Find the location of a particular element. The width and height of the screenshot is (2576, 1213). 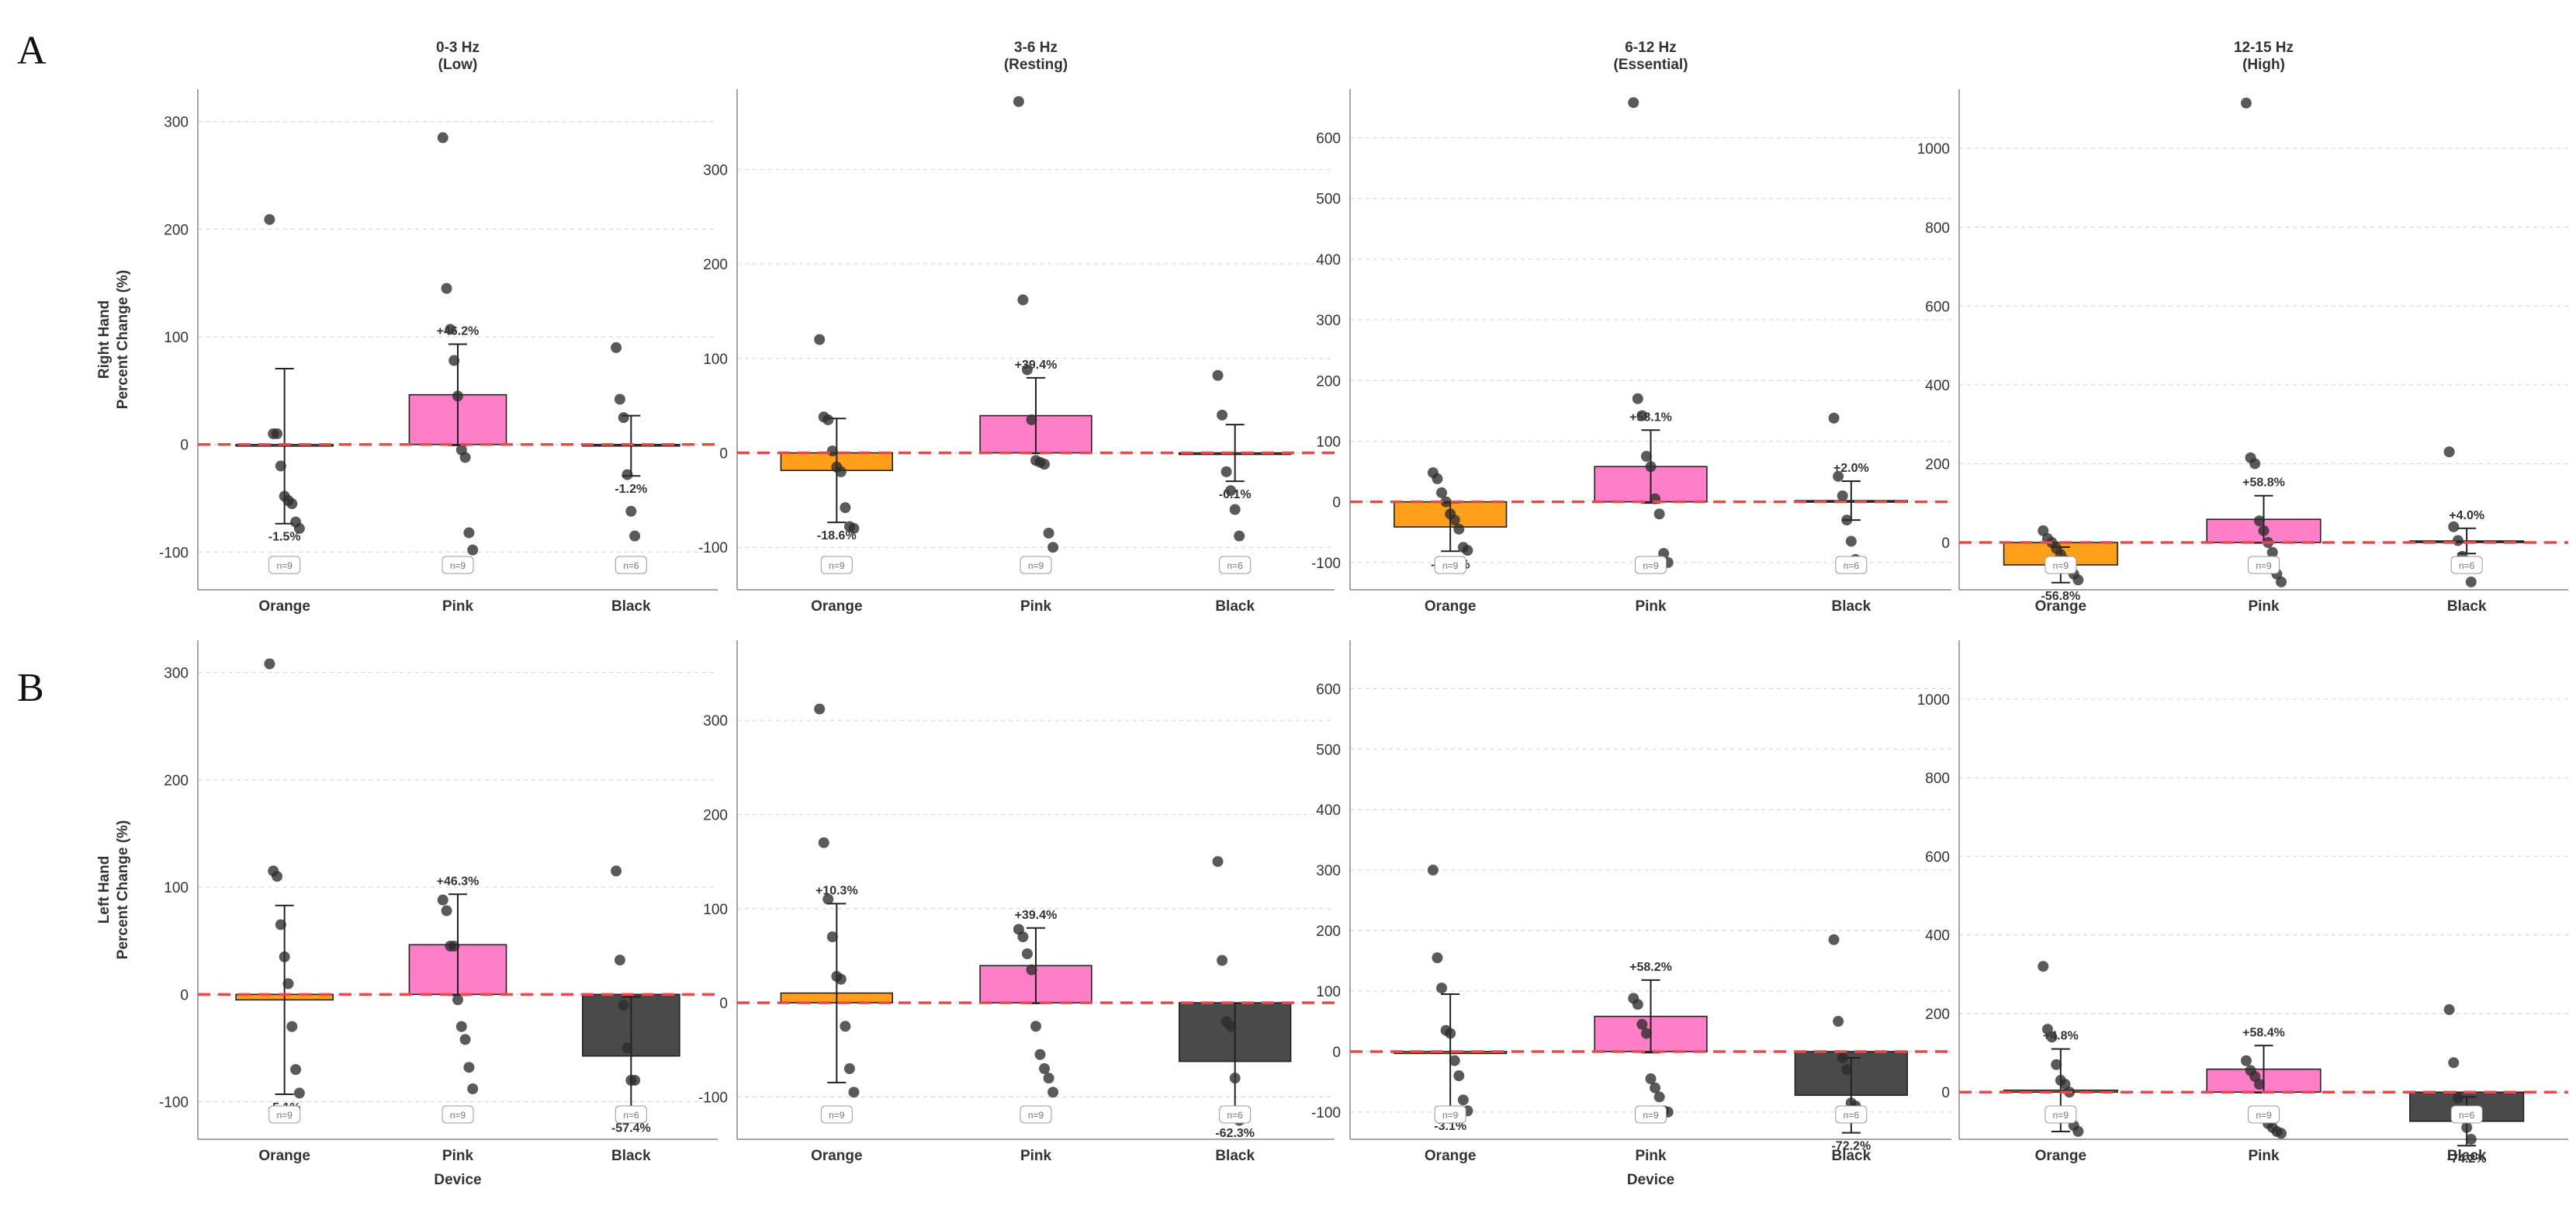

value-label: +58.8% is located at coordinates (2263, 483).